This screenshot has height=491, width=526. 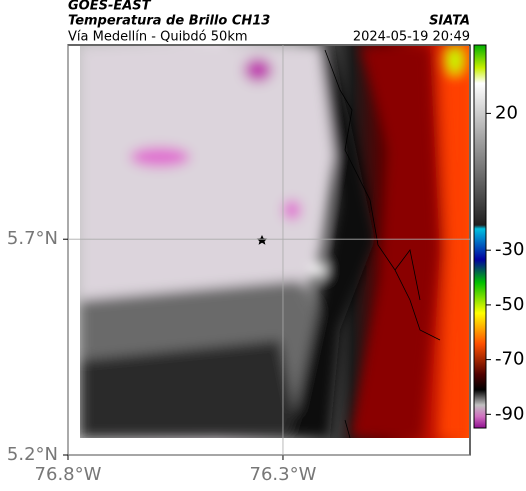 I want to click on colorbar-tick-label: -70, so click(x=509, y=359).